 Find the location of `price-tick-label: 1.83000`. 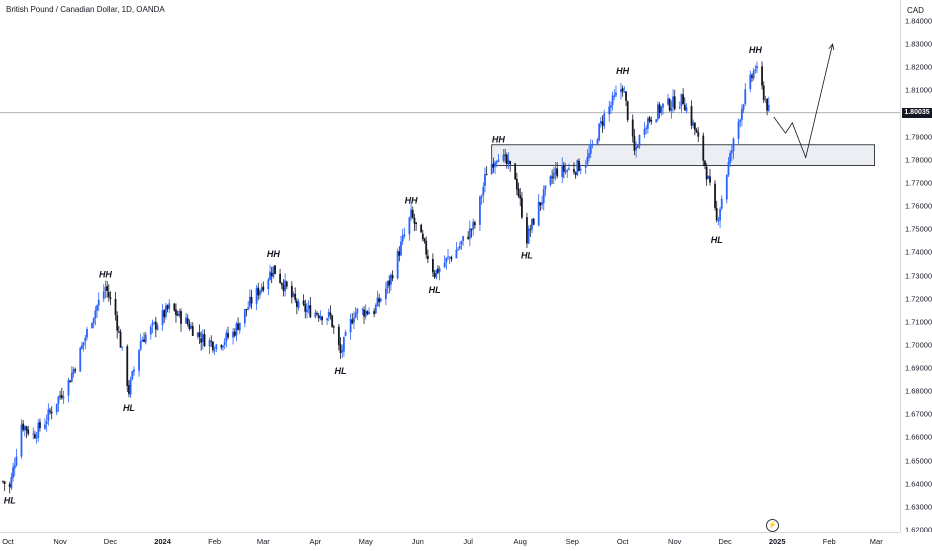

price-tick-label: 1.83000 is located at coordinates (918, 44).